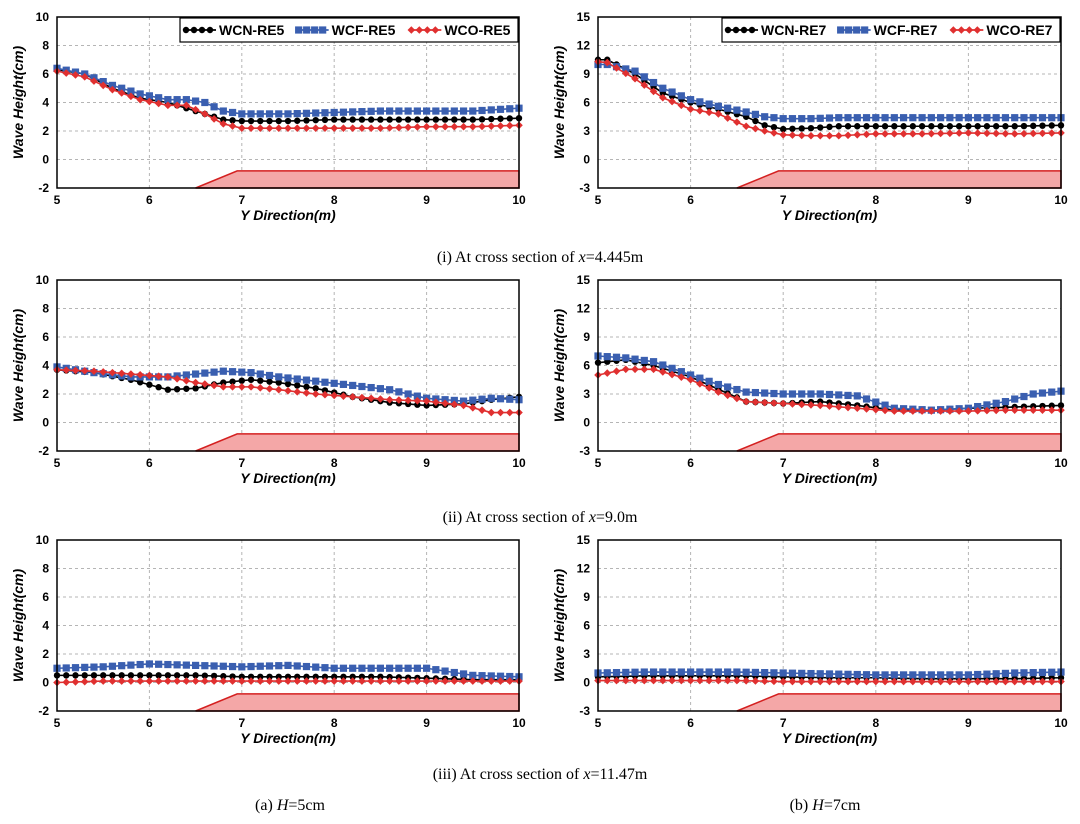  I want to click on x-tick-label: 6, so click(149, 200).